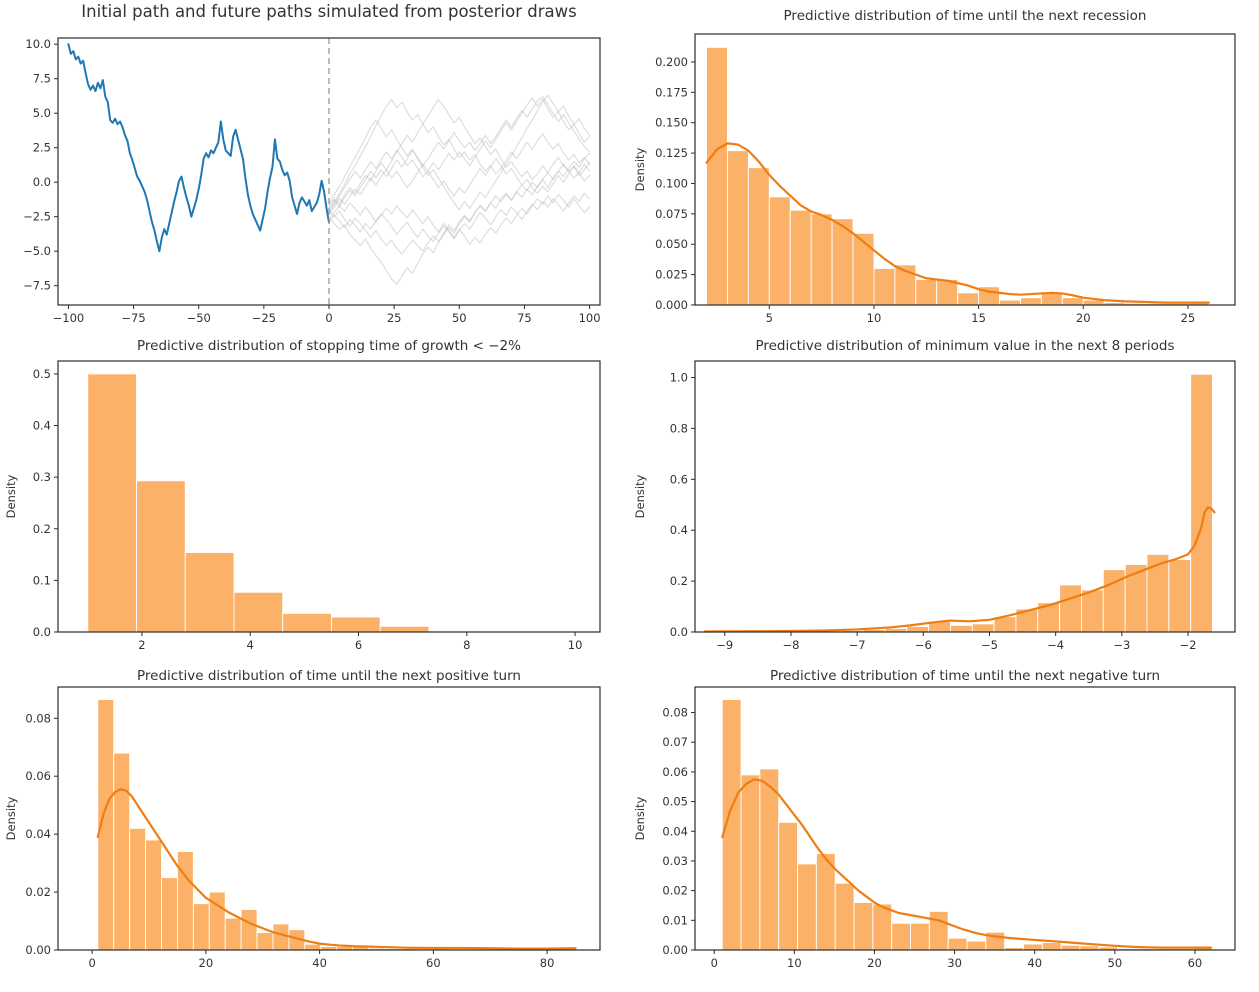  I want to click on svg-text: 0.200, so click(671, 62).